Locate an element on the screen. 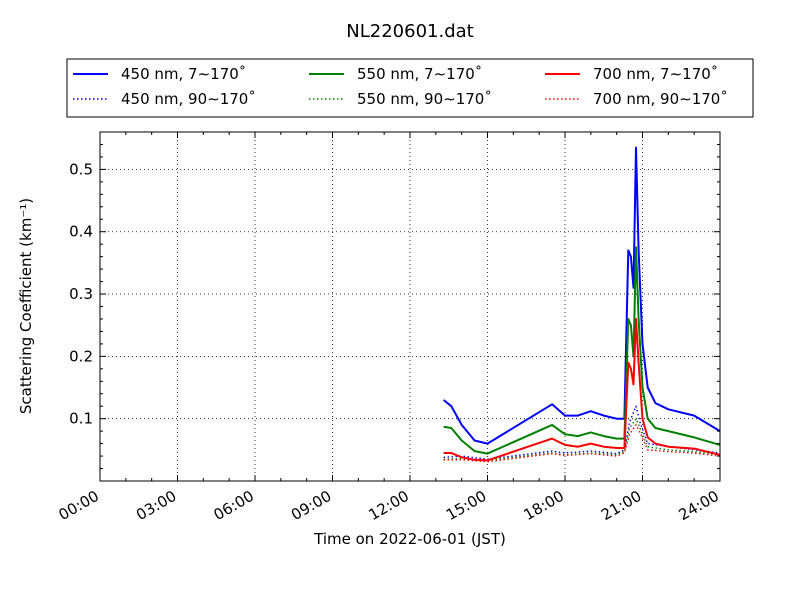 This screenshot has width=800, height=600. y-tick-label: 0.5 is located at coordinates (81, 169).